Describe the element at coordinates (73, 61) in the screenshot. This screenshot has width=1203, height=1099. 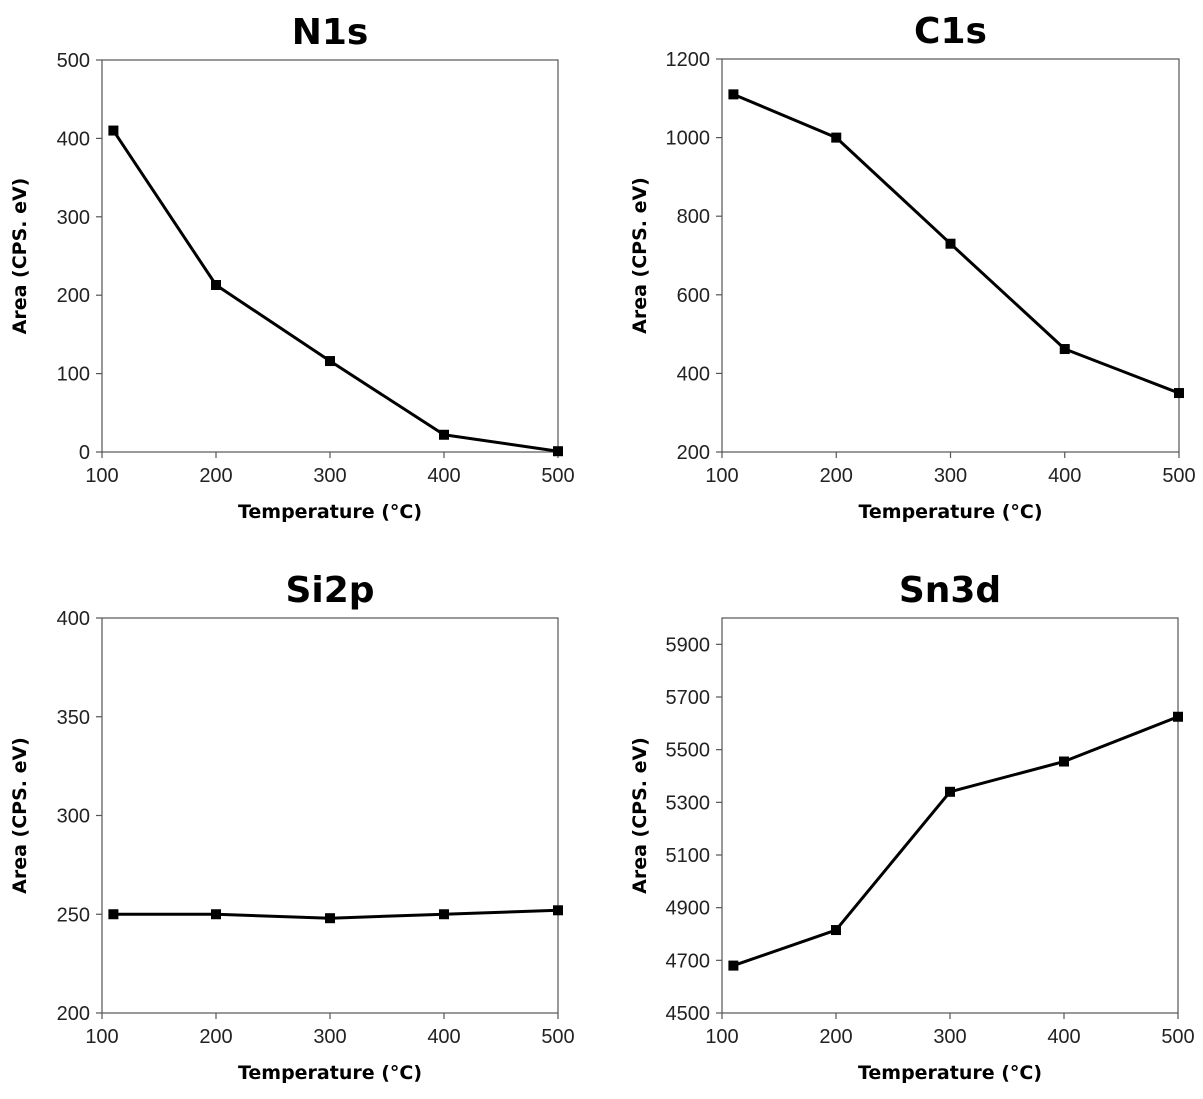
I see `y-tick-label: 500` at that location.